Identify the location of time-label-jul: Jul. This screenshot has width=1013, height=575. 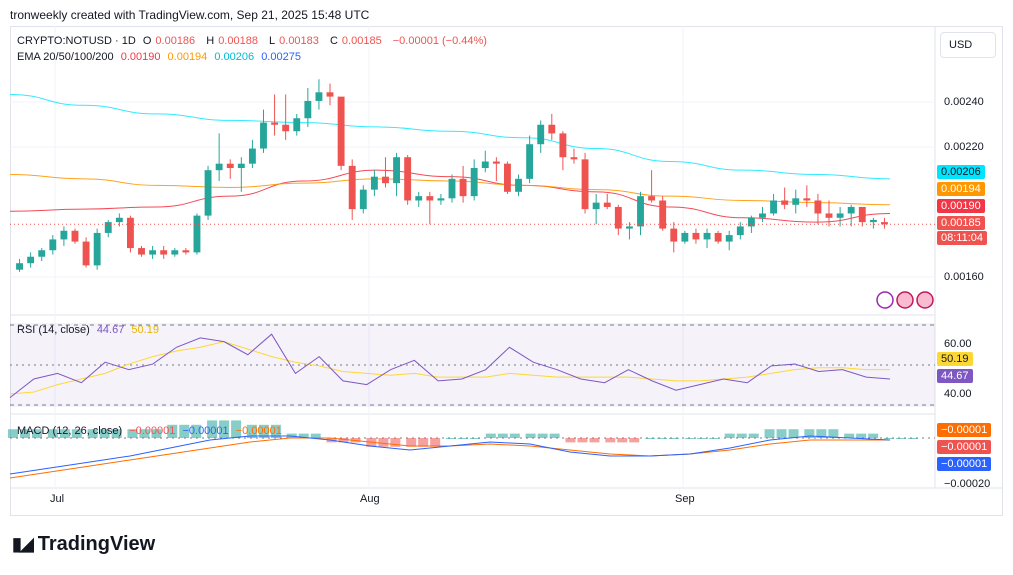
(57, 499).